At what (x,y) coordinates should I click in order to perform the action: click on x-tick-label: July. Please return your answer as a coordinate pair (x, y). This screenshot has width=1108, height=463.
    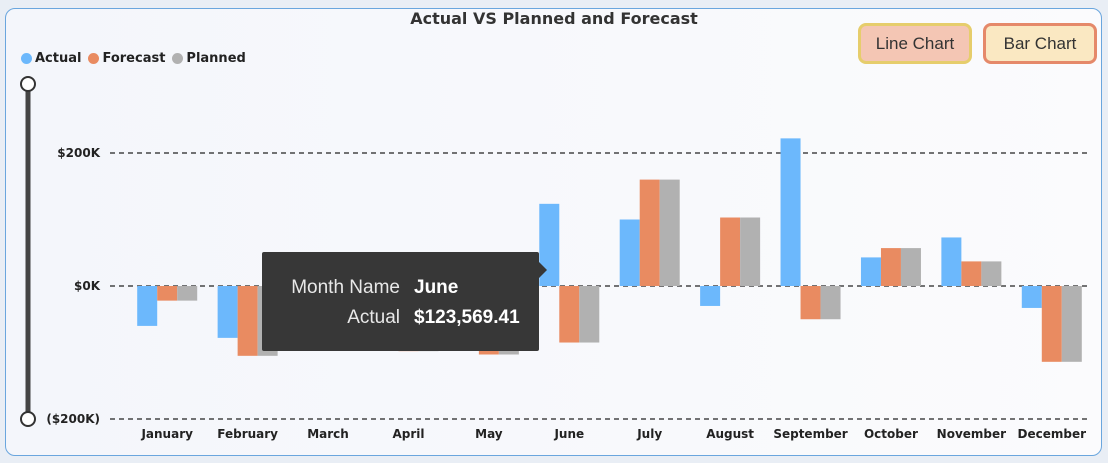
    Looking at the image, I should click on (649, 434).